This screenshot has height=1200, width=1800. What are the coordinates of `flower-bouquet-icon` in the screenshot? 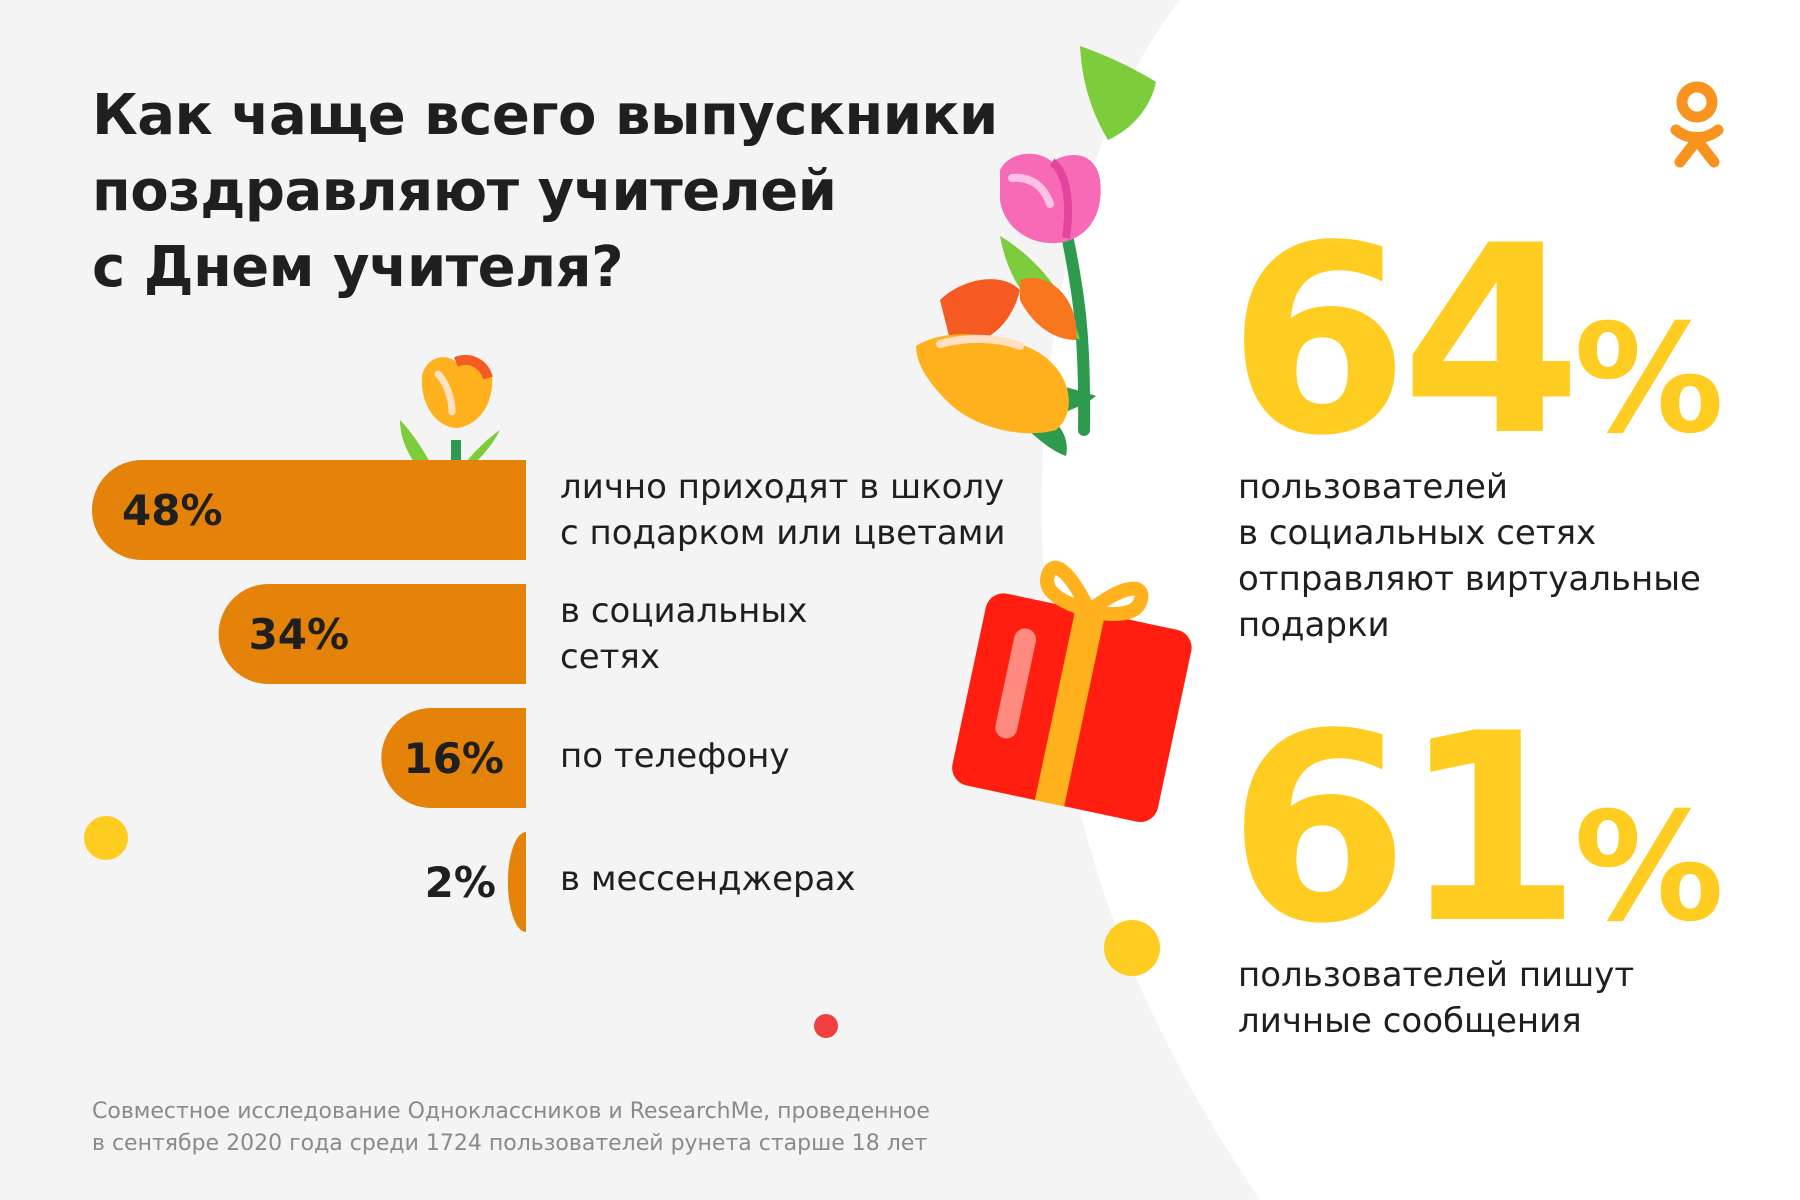 It's located at (1006, 367).